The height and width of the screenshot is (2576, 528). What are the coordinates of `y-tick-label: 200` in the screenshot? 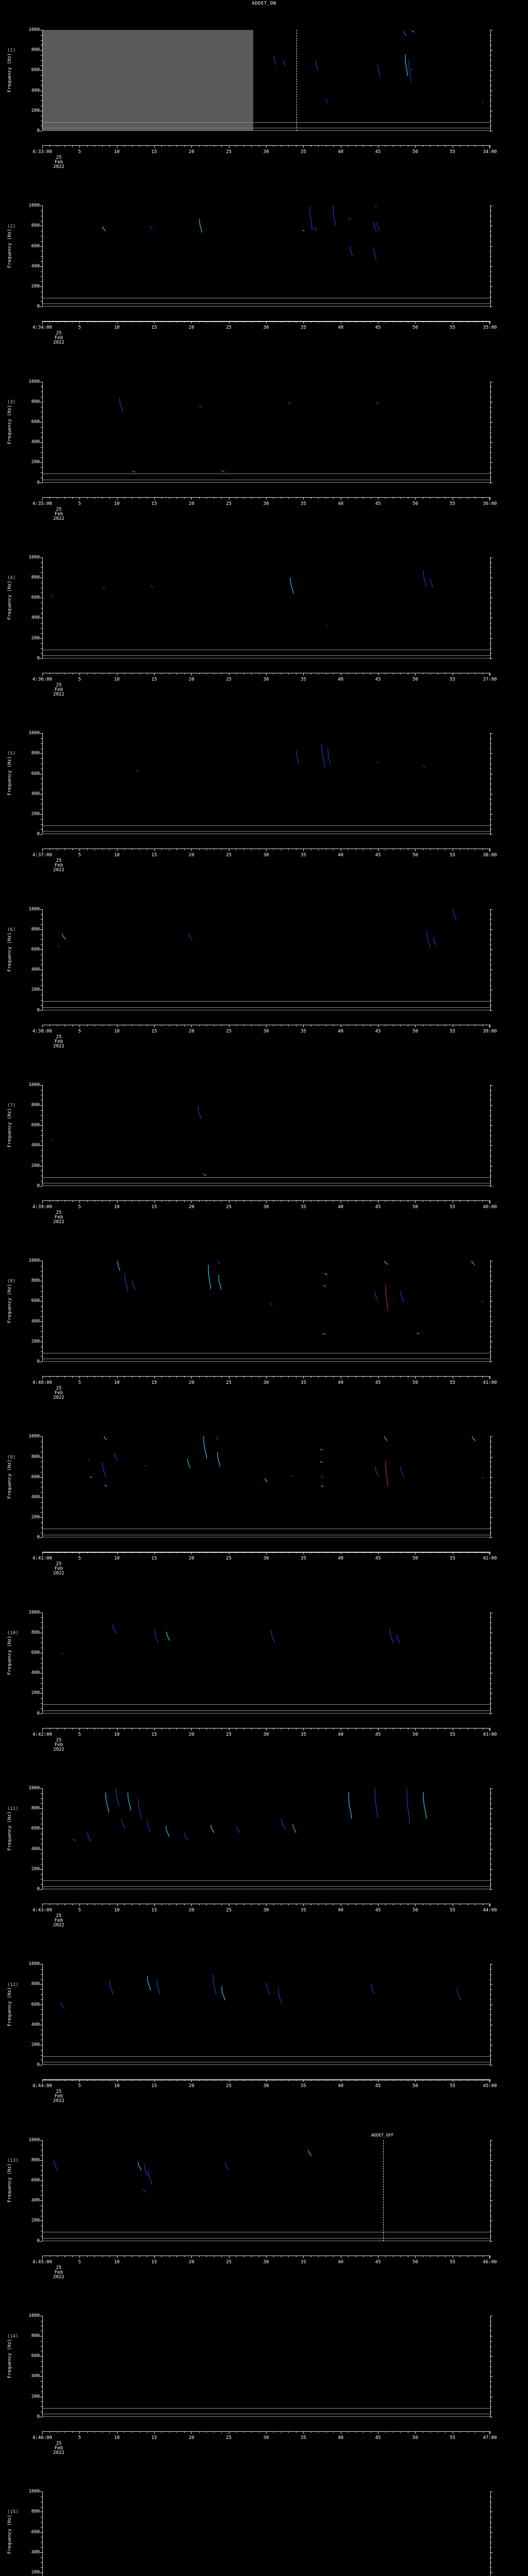 It's located at (35, 1165).